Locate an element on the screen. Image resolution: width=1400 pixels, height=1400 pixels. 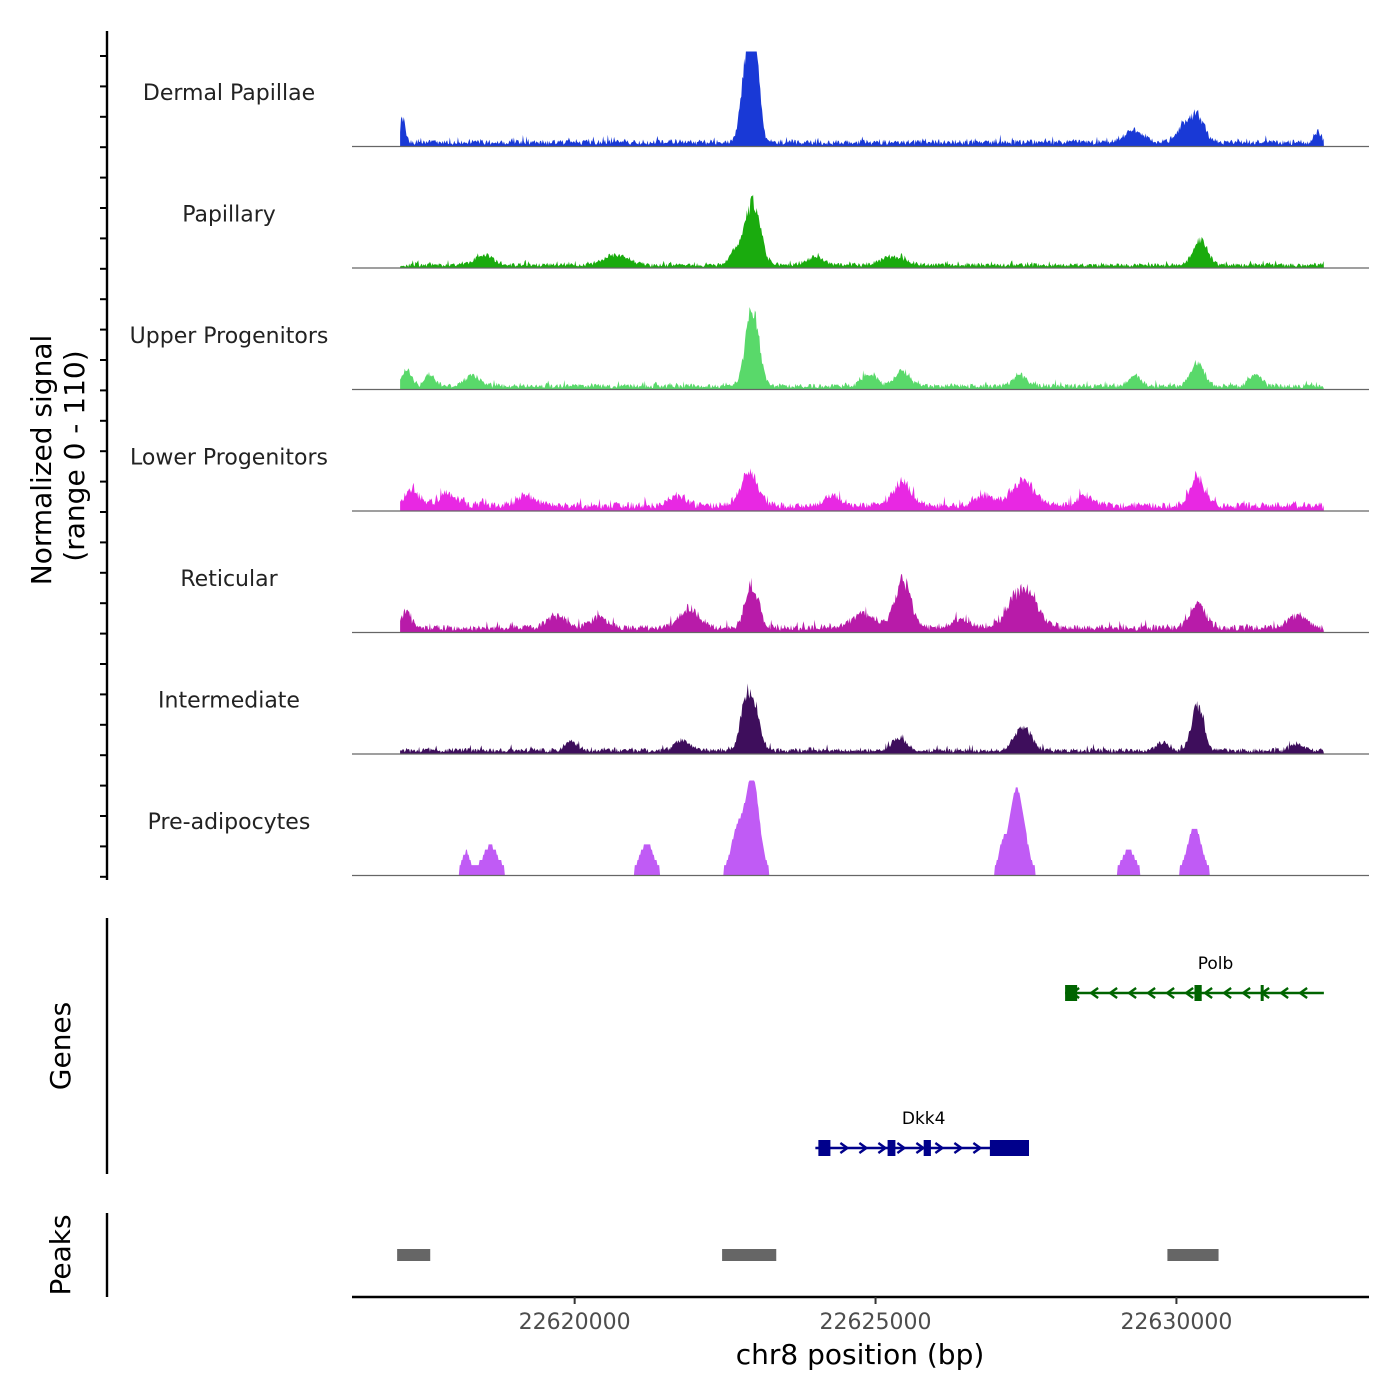
x-tick-label: 22630000 is located at coordinates (1176, 1322).